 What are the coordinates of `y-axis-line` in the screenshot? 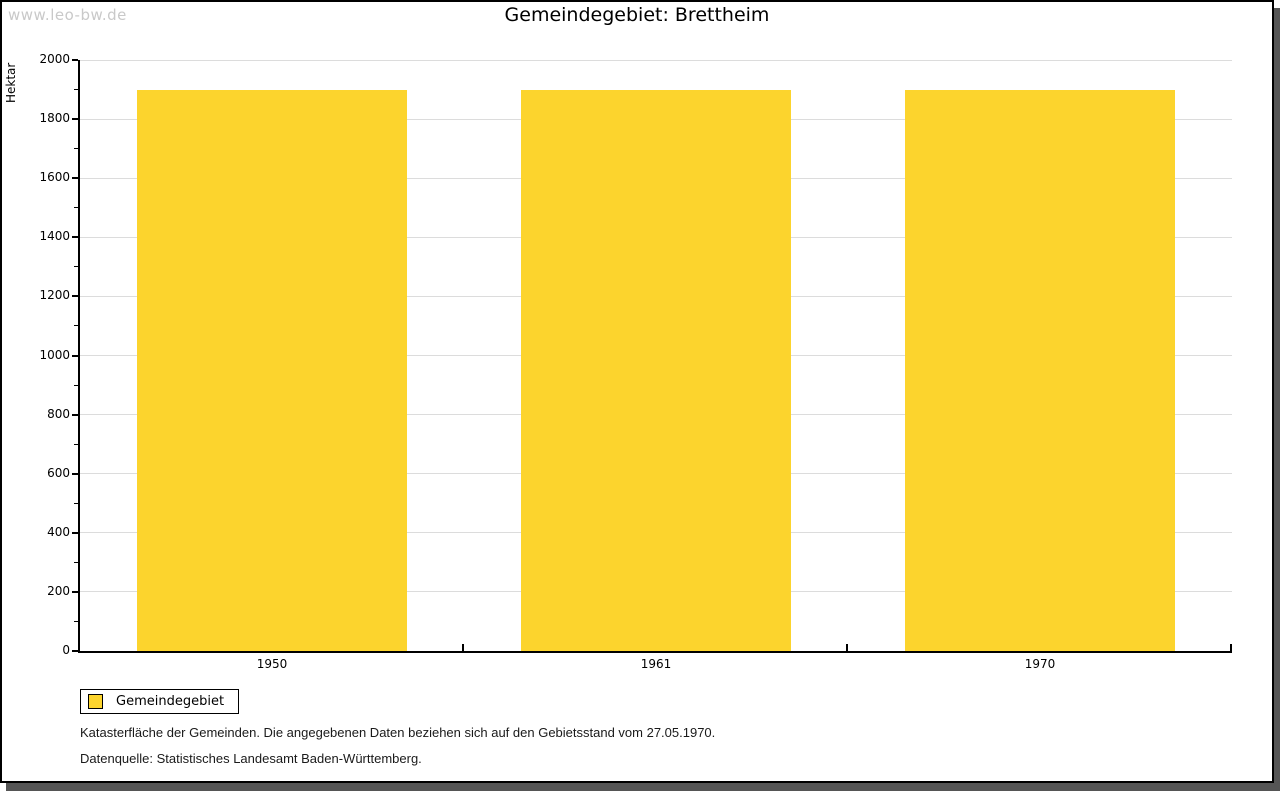 It's located at (79, 356).